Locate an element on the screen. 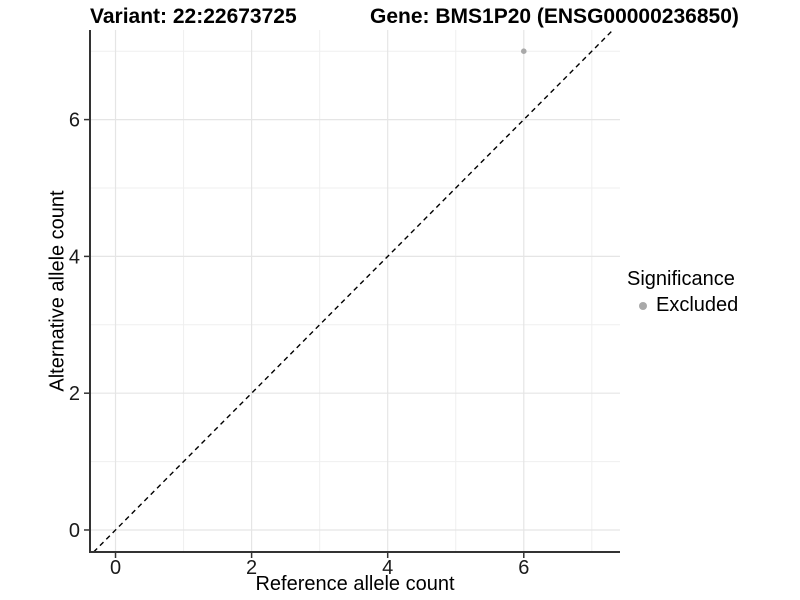  y-tick-label: 4 is located at coordinates (74, 257).